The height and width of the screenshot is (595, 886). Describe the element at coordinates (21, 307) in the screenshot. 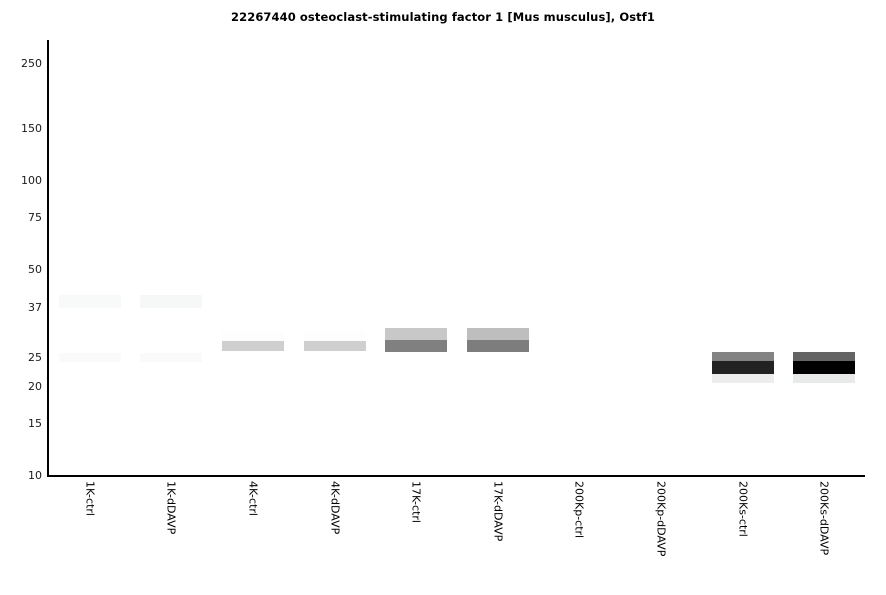

I see `y-axis-tick-37: 37` at that location.